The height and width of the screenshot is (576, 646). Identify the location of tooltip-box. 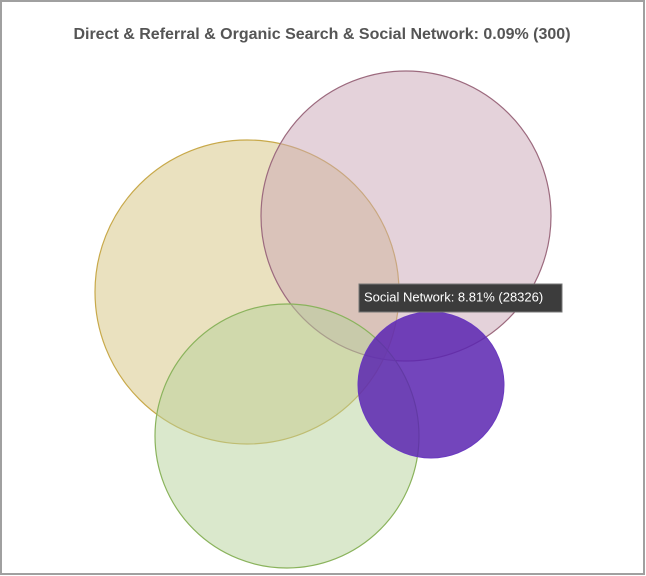
(460, 298).